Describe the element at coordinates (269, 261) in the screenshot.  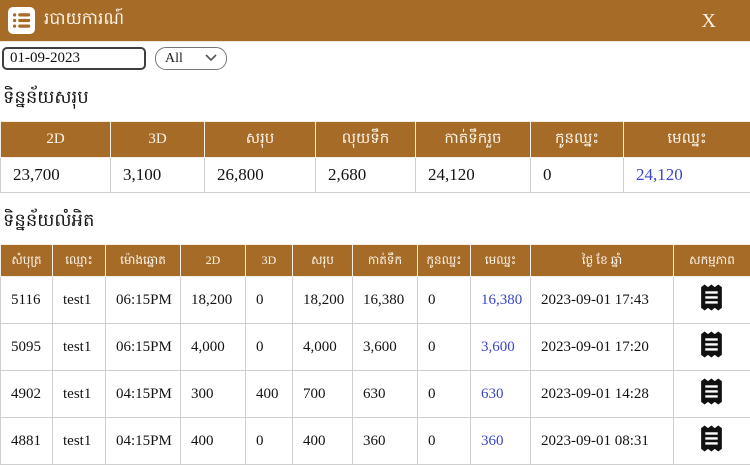
I see `details-col-3d: 3D` at that location.